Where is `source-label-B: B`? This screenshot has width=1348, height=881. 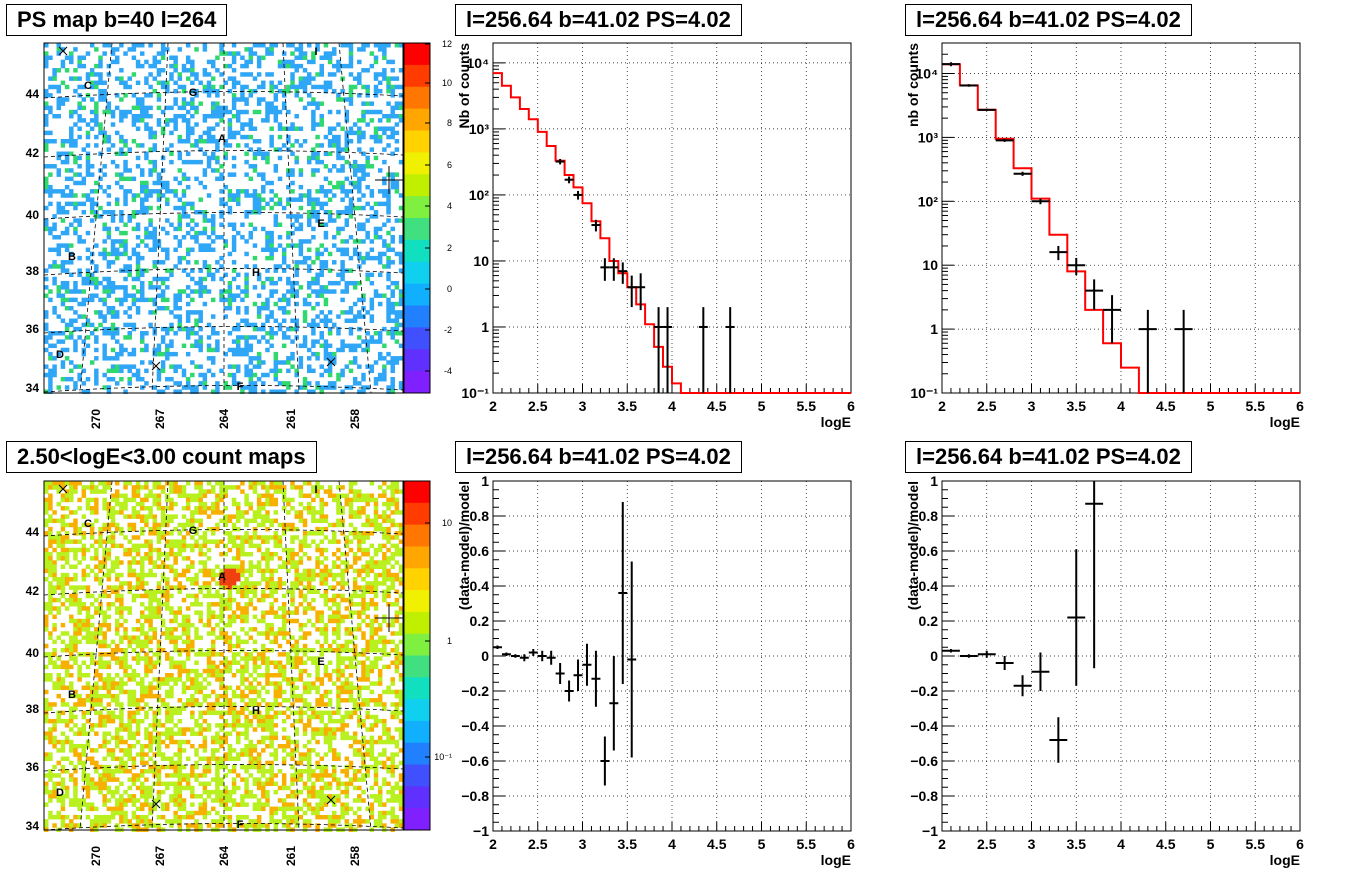 source-label-B: B is located at coordinates (72, 257).